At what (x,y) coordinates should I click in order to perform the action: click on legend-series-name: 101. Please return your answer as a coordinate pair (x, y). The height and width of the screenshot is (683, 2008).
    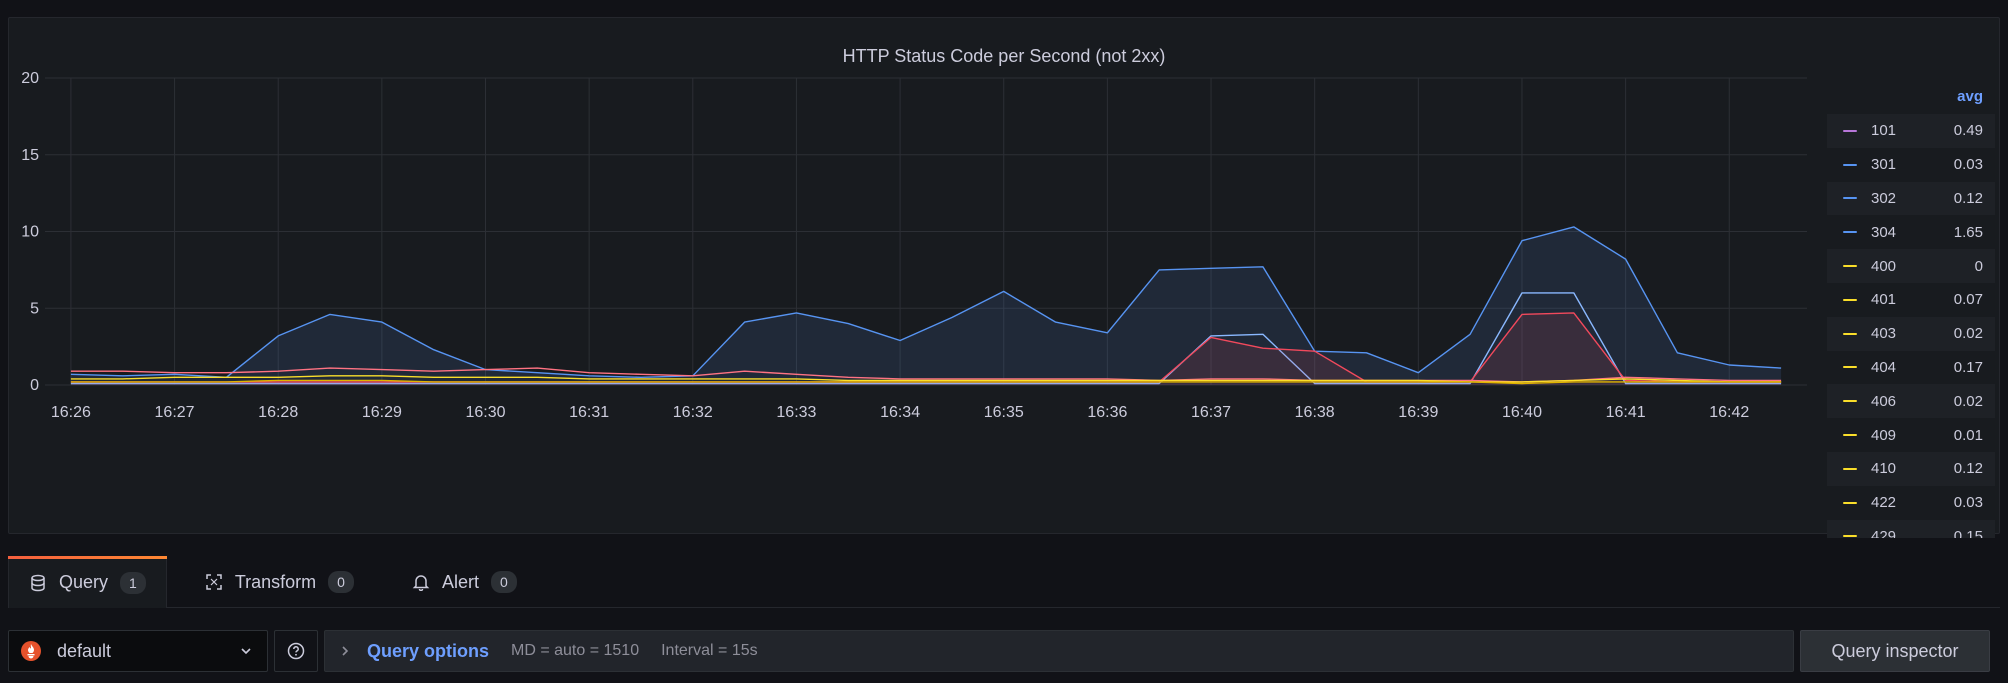
    Looking at the image, I should click on (1884, 131).